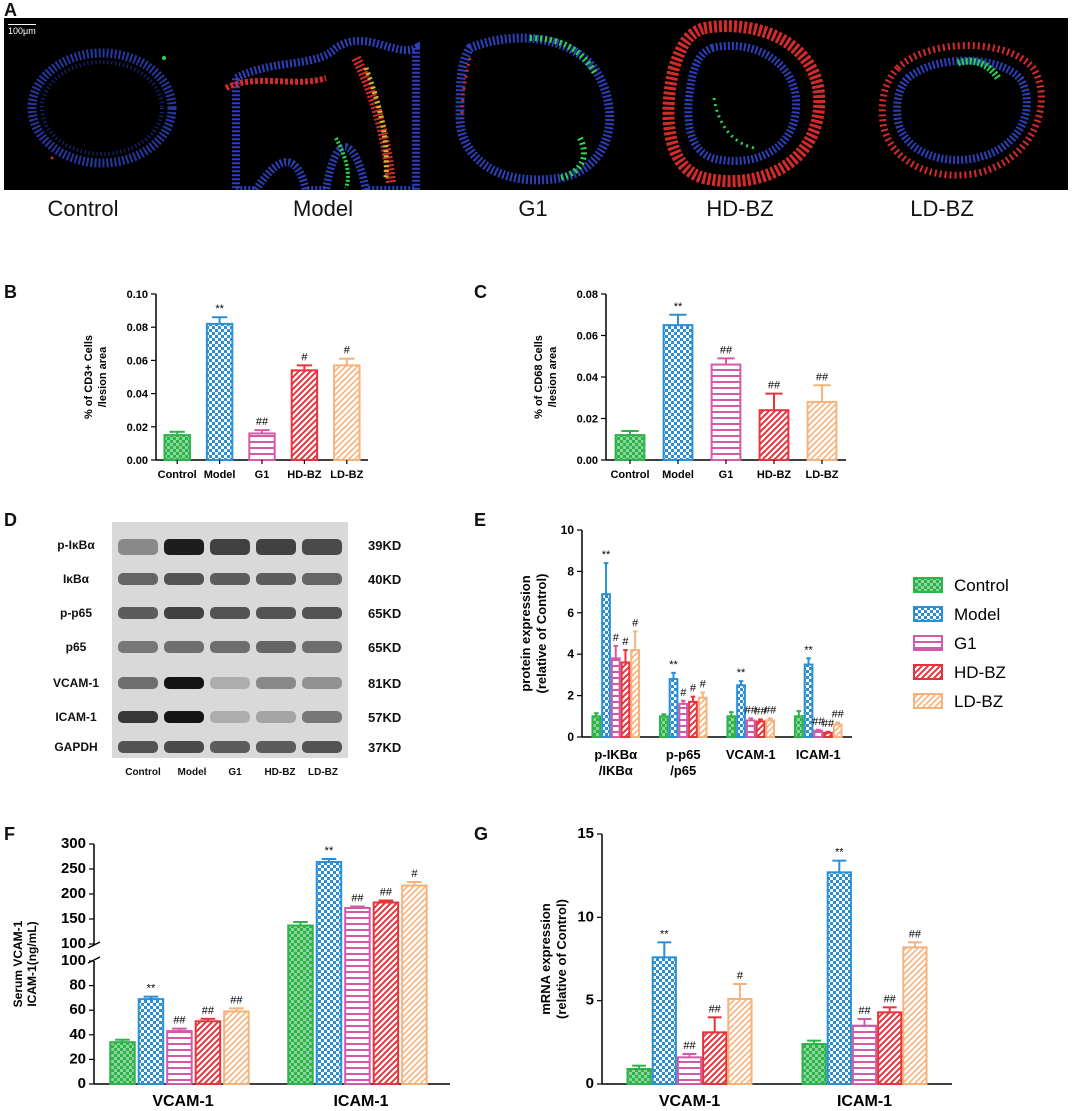 This screenshot has height=1111, width=1072. I want to click on panel-b-letter: B, so click(10, 292).